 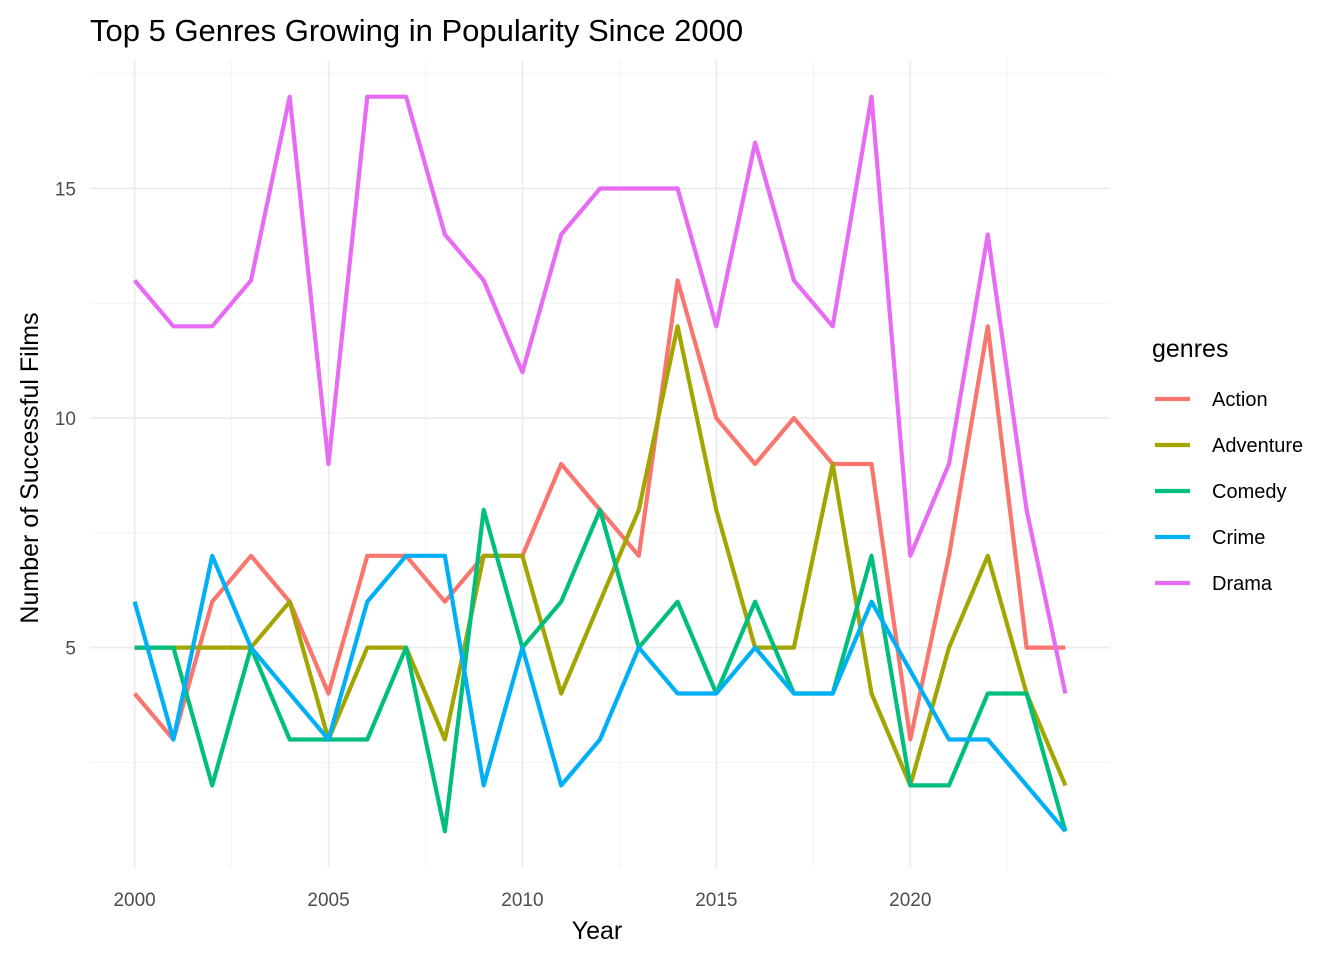 I want to click on x-tick-label: 2000, so click(x=134, y=900).